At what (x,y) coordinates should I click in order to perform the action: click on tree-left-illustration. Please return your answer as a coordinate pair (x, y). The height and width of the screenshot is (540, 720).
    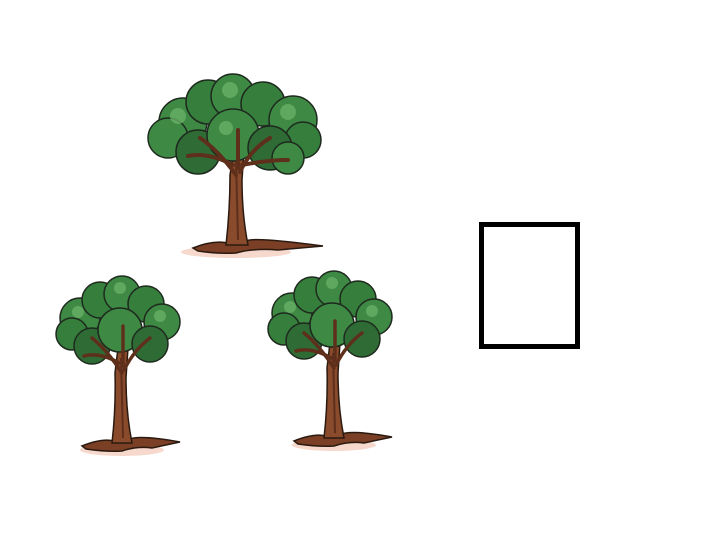
    Looking at the image, I should click on (118, 365).